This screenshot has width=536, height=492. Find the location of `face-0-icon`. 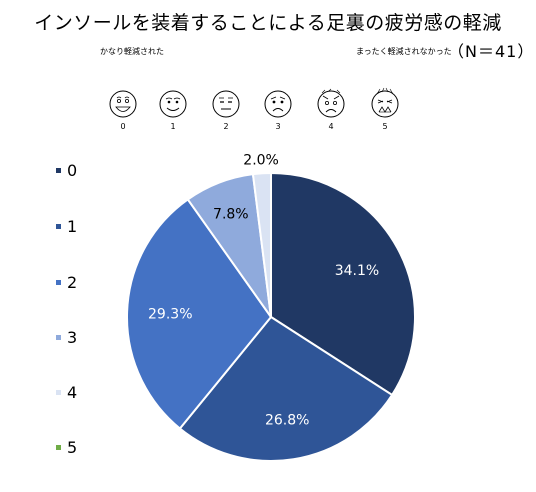

face-0-icon is located at coordinates (123, 104).